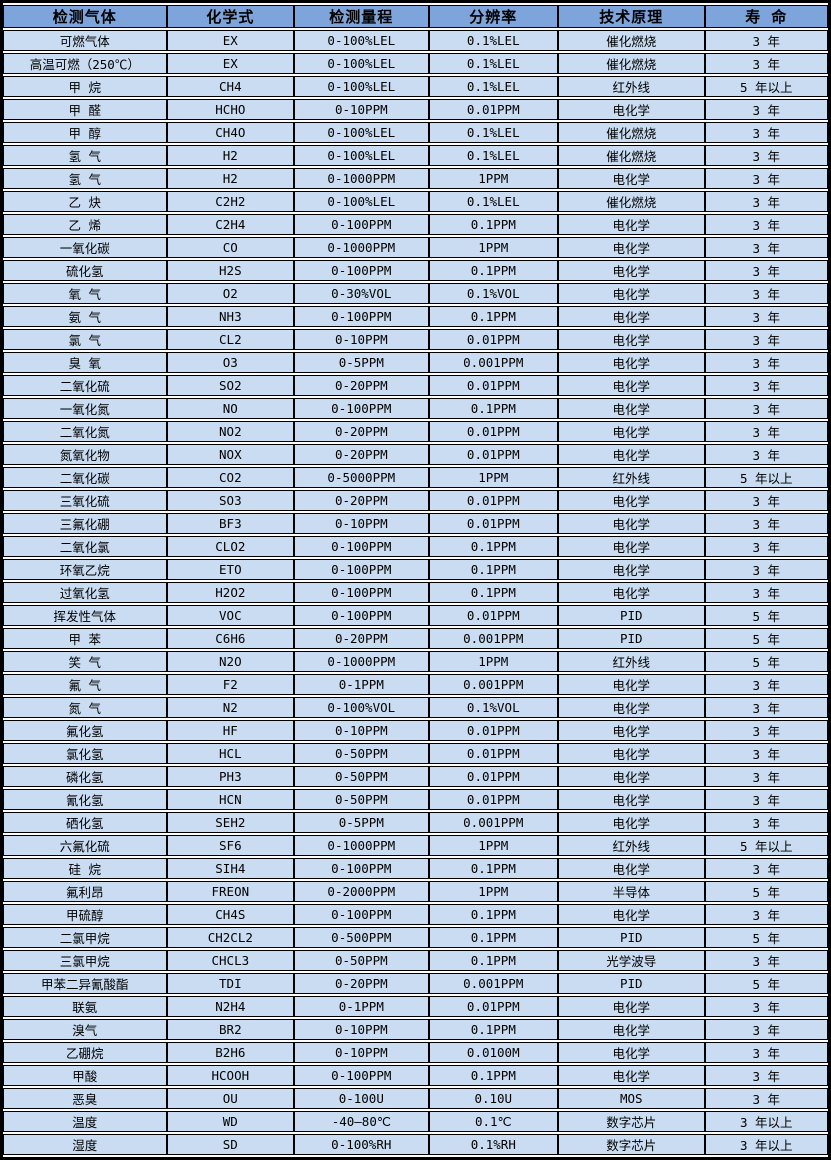 Image resolution: width=831 pixels, height=1160 pixels. I want to click on table-row: 环氧乙烷 ETO 0-100PPM 0.1PPM 电化学 3 年, so click(415, 569).